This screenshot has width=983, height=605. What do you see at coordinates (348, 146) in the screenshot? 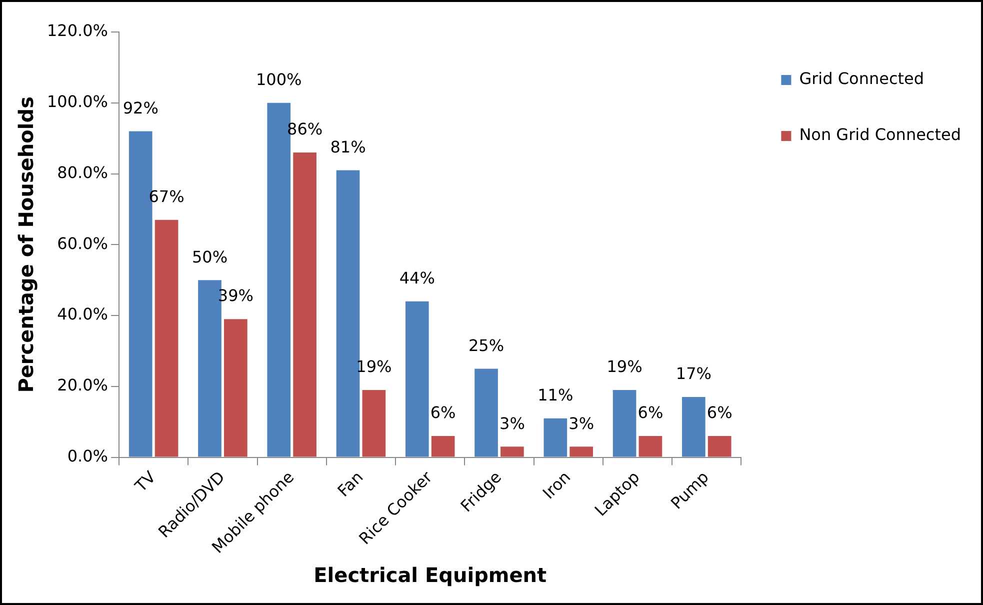
I see `data-label: 81%` at bounding box center [348, 146].